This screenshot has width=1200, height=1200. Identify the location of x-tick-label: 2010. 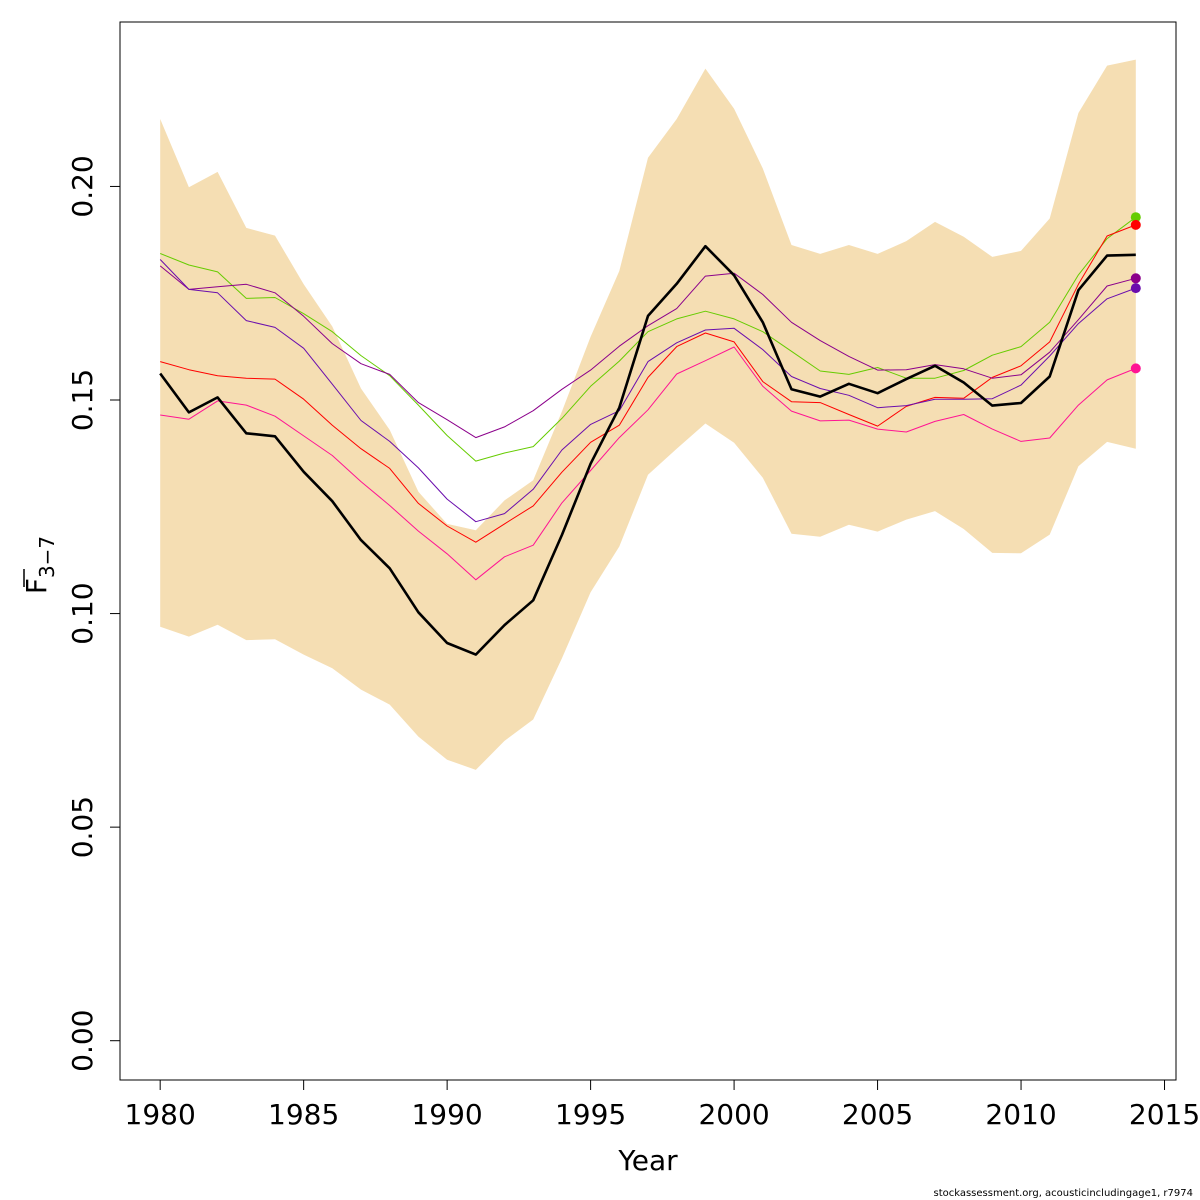
(1020, 1114).